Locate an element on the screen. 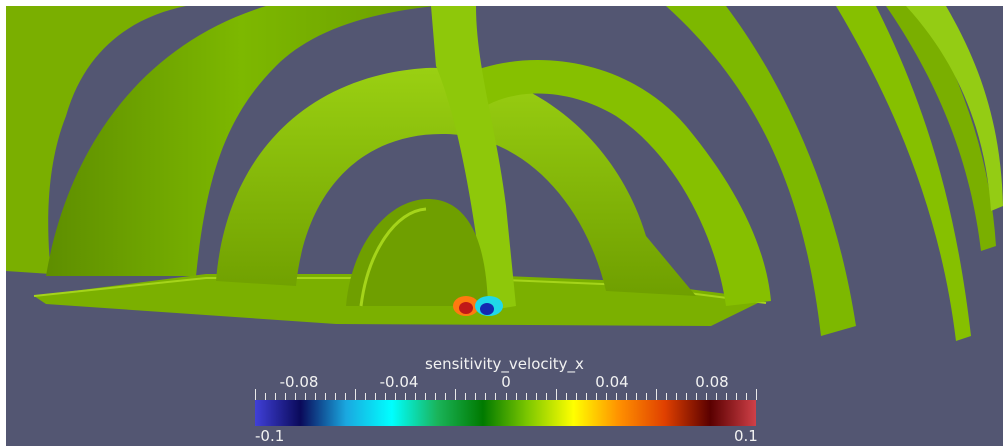 This screenshot has height=446, width=1003. inner-dome-rim is located at coordinates (393, 257).